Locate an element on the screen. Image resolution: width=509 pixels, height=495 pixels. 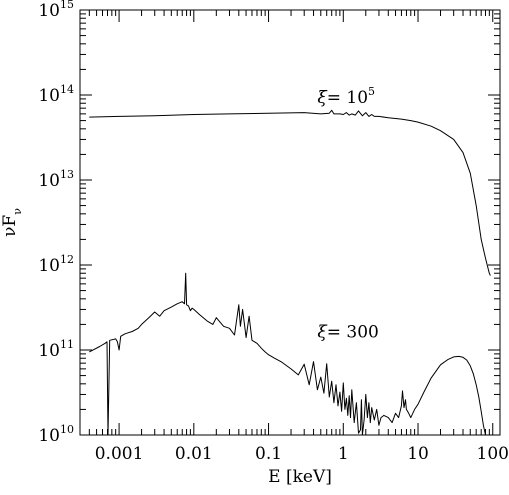
y-axis-label-subscript: ν is located at coordinates (17, 211).